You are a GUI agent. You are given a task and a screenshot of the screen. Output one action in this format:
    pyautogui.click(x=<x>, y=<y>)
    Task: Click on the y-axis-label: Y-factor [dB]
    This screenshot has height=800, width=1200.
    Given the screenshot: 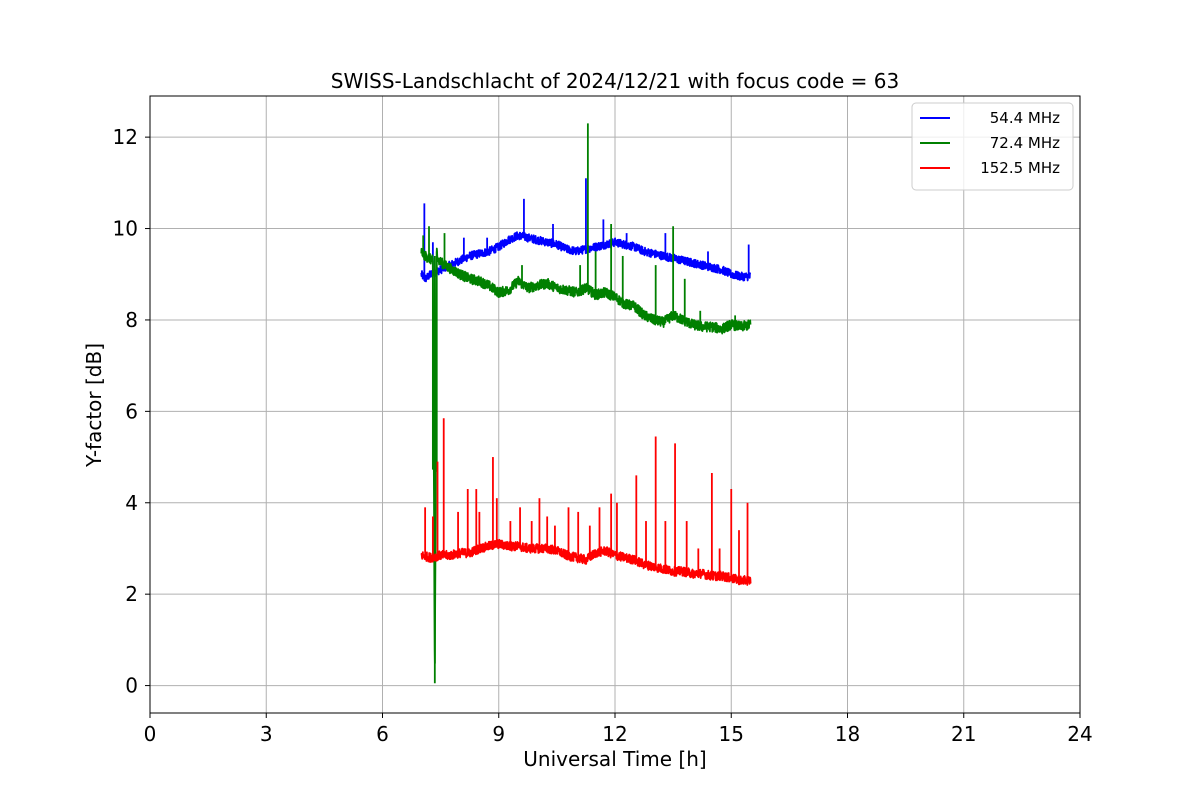 What is the action you would take?
    pyautogui.click(x=94, y=405)
    